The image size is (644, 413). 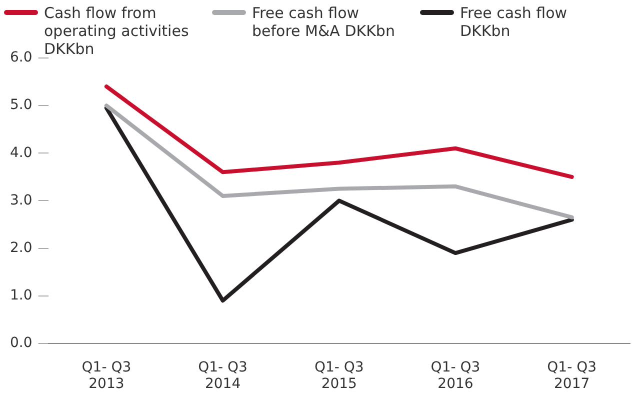 I want to click on x-tick-label: Q1- Q3 2017, so click(x=572, y=375).